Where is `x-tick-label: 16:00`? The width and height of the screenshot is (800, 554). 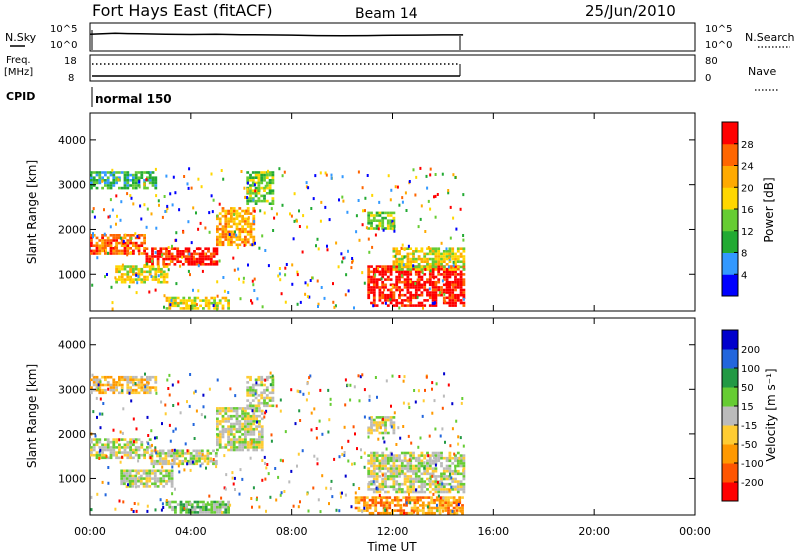 x-tick-label: 16:00 is located at coordinates (493, 531).